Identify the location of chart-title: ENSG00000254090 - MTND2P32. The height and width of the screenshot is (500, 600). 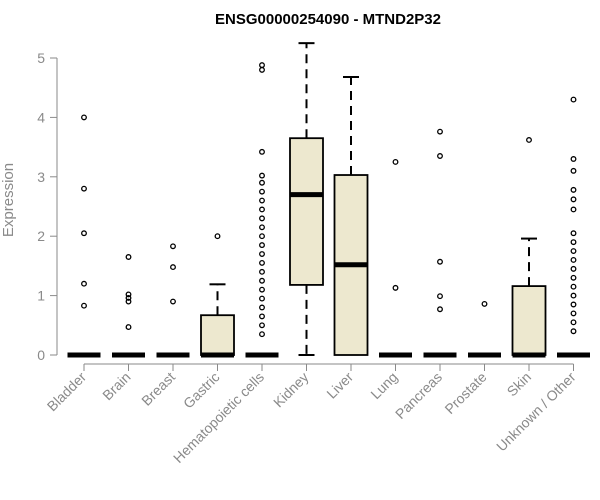
(328, 19).